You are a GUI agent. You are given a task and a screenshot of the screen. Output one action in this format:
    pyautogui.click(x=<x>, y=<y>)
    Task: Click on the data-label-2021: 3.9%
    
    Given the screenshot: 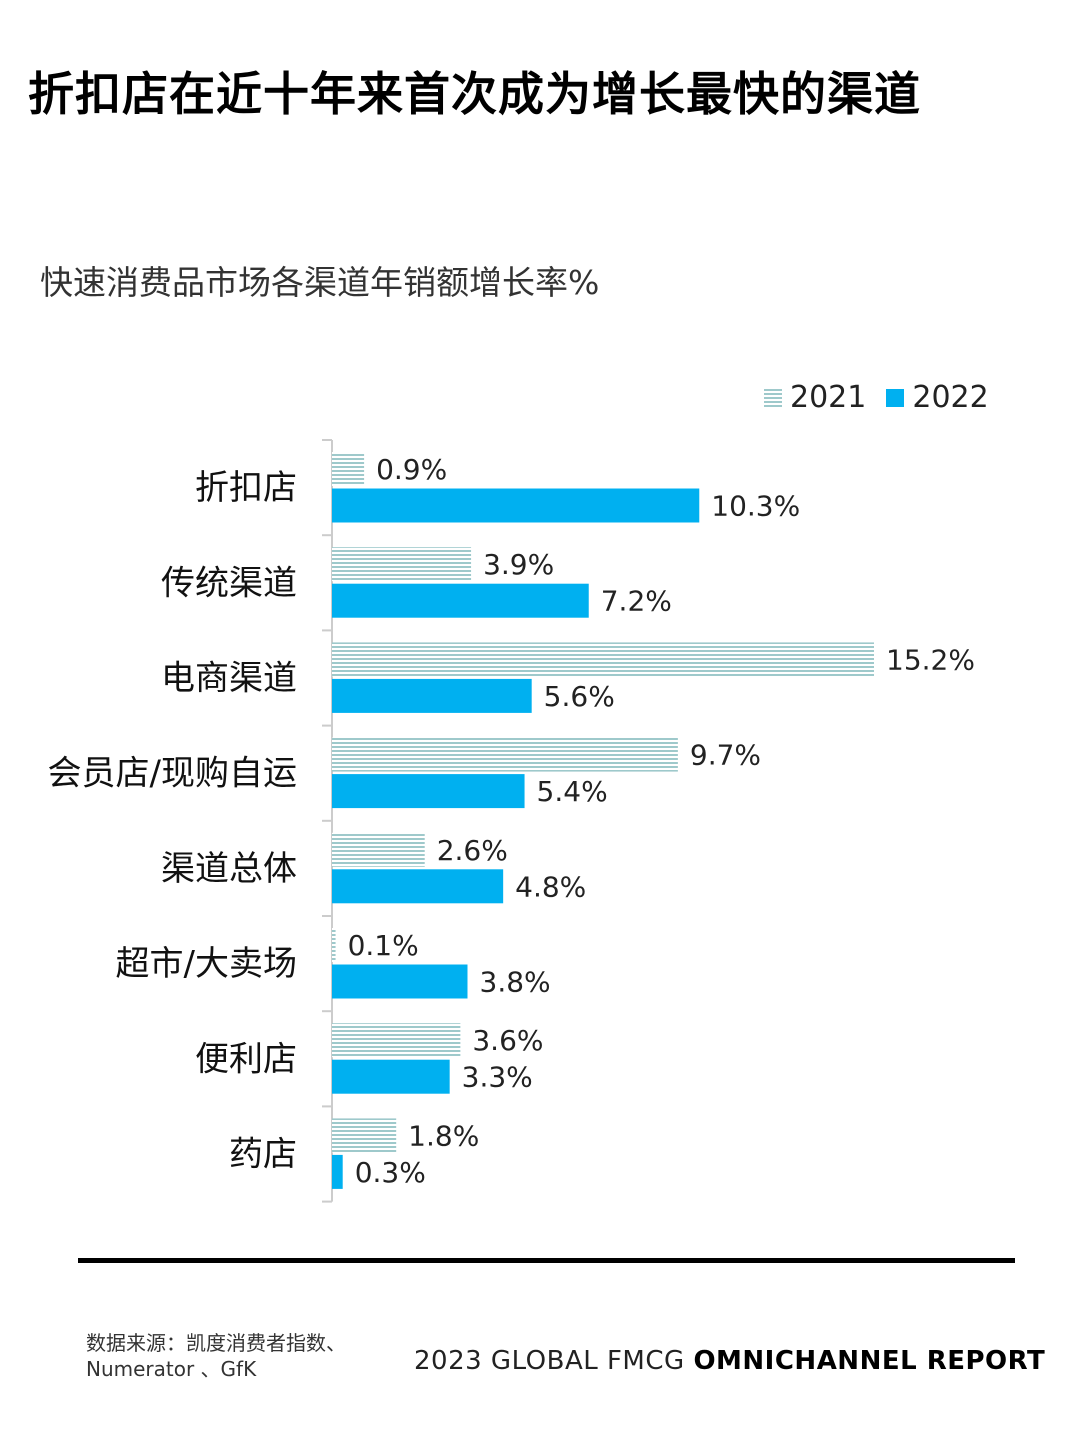 What is the action you would take?
    pyautogui.click(x=518, y=564)
    